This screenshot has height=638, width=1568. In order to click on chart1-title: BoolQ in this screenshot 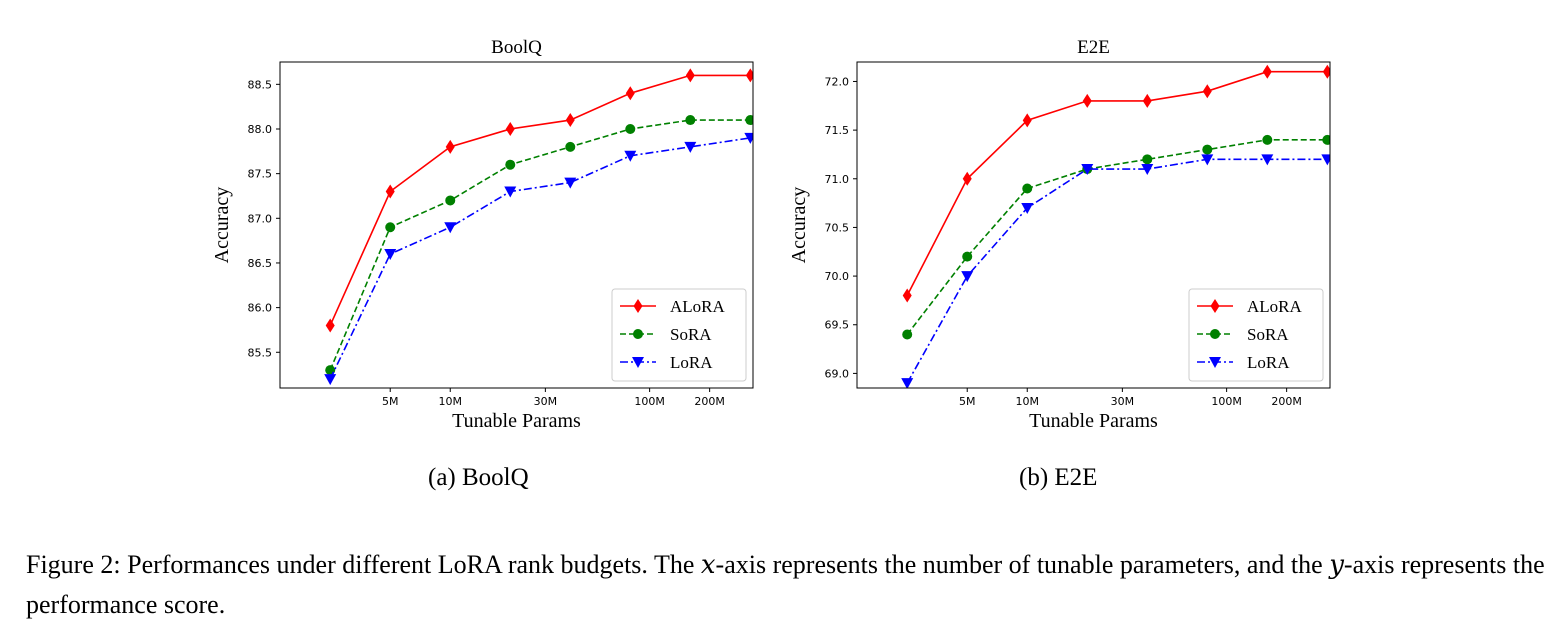, I will do `click(516, 47)`.